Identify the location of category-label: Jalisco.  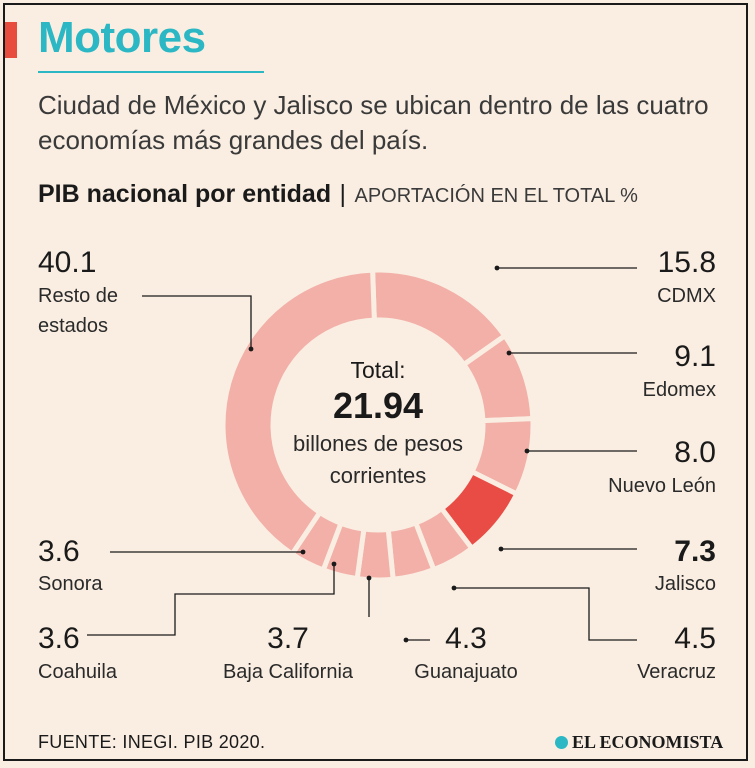
(685, 584).